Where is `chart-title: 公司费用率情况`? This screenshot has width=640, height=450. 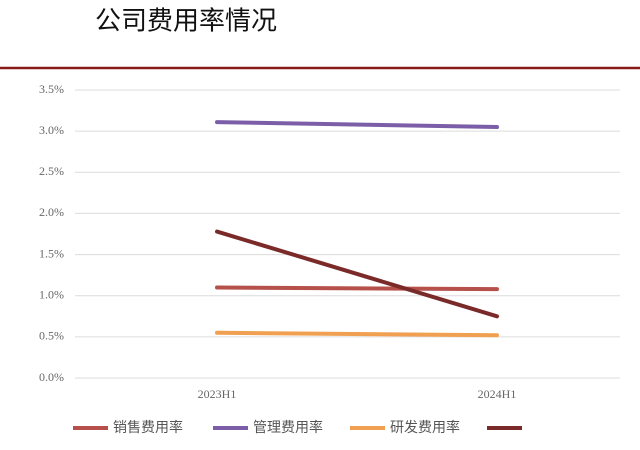
chart-title: 公司费用率情况 is located at coordinates (186, 22).